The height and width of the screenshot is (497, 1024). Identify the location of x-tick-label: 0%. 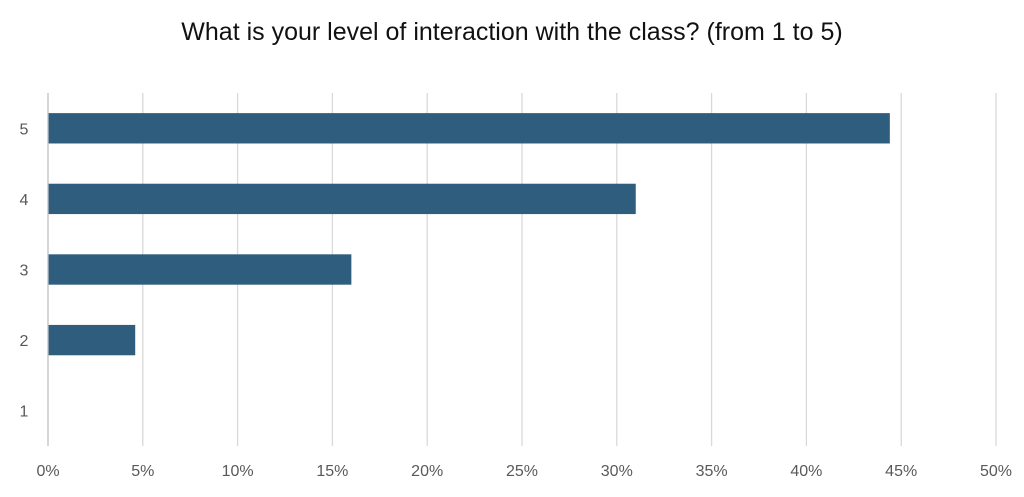
(47, 471).